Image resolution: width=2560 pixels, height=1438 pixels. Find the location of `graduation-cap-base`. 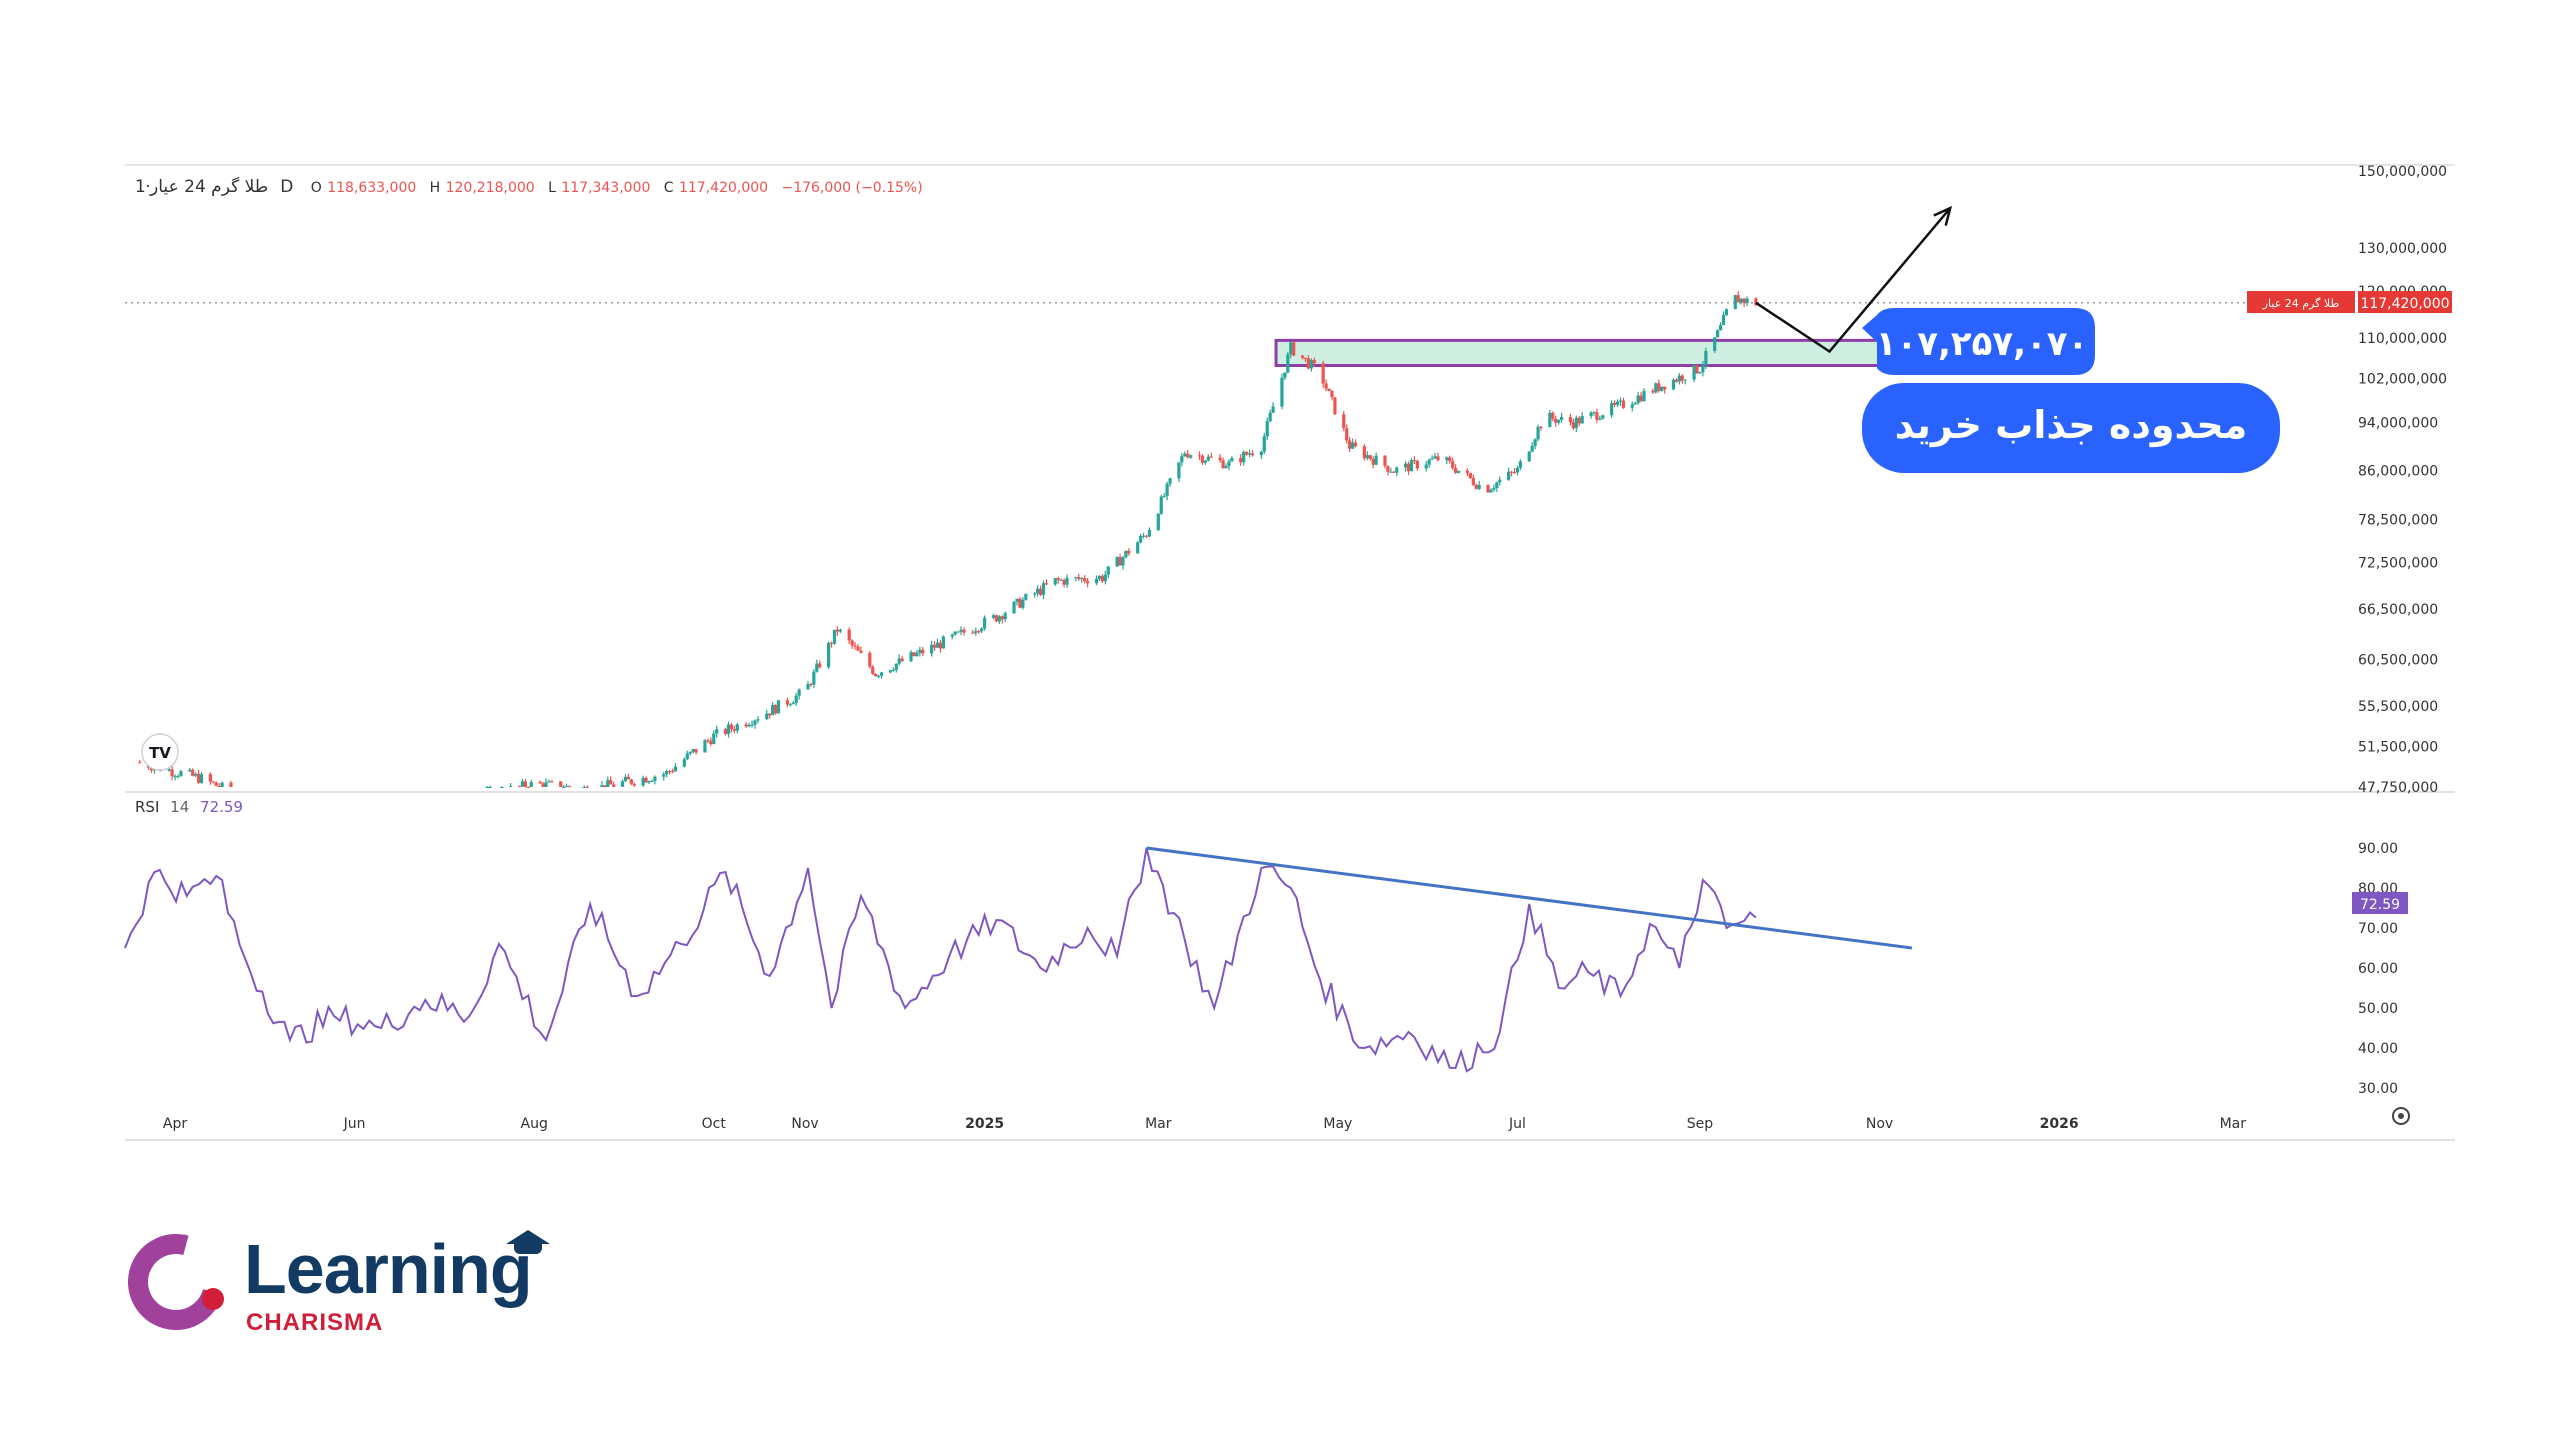

graduation-cap-base is located at coordinates (528, 1249).